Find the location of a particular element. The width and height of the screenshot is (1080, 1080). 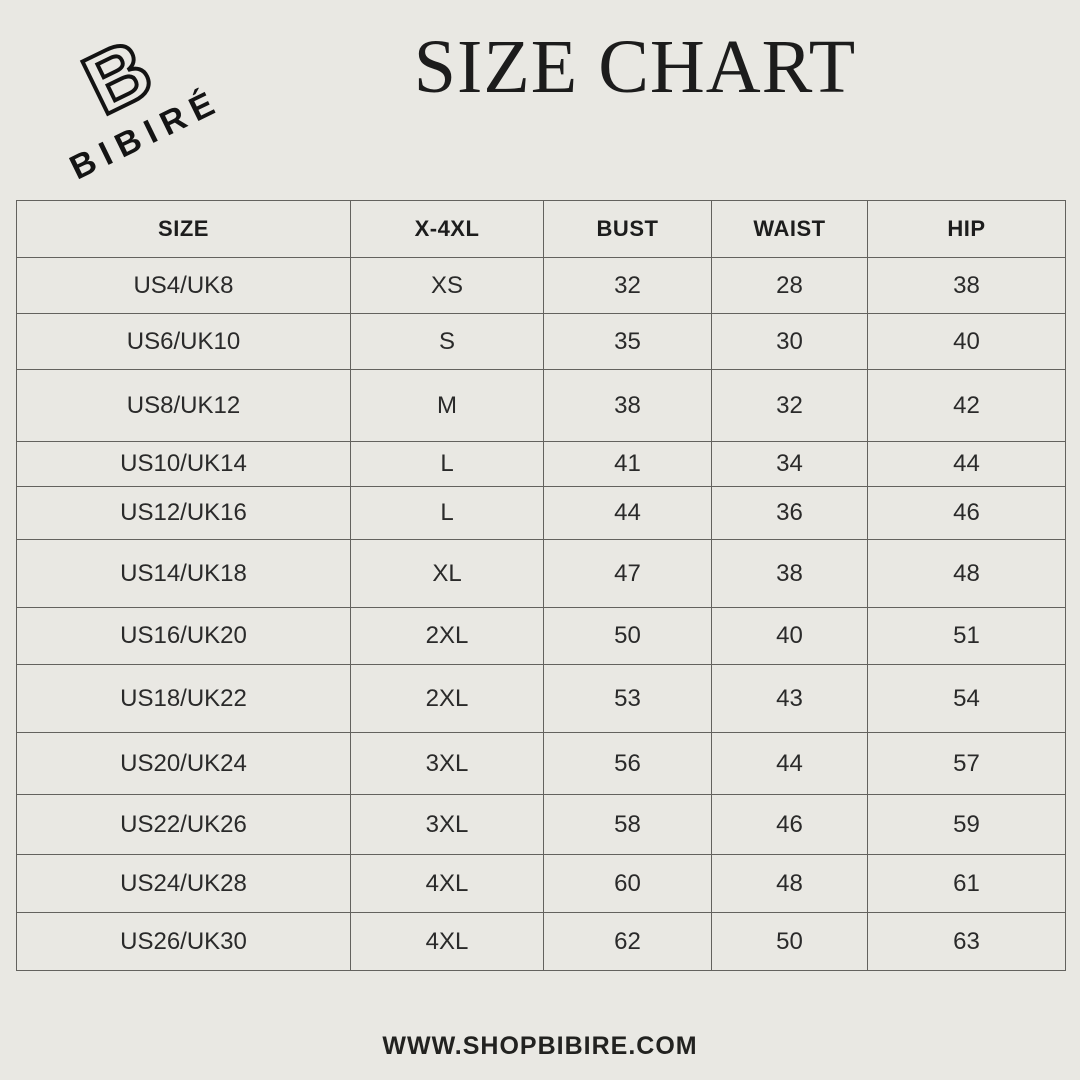

table-row: US6/UK10 S 35 30 40 is located at coordinates (541, 341).